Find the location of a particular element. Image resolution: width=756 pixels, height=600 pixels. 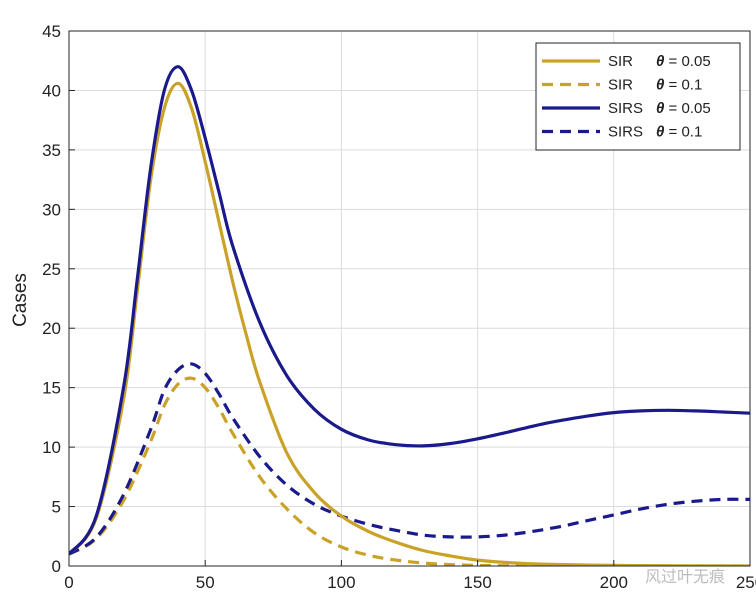

x-tick-label: 150 is located at coordinates (477, 582).